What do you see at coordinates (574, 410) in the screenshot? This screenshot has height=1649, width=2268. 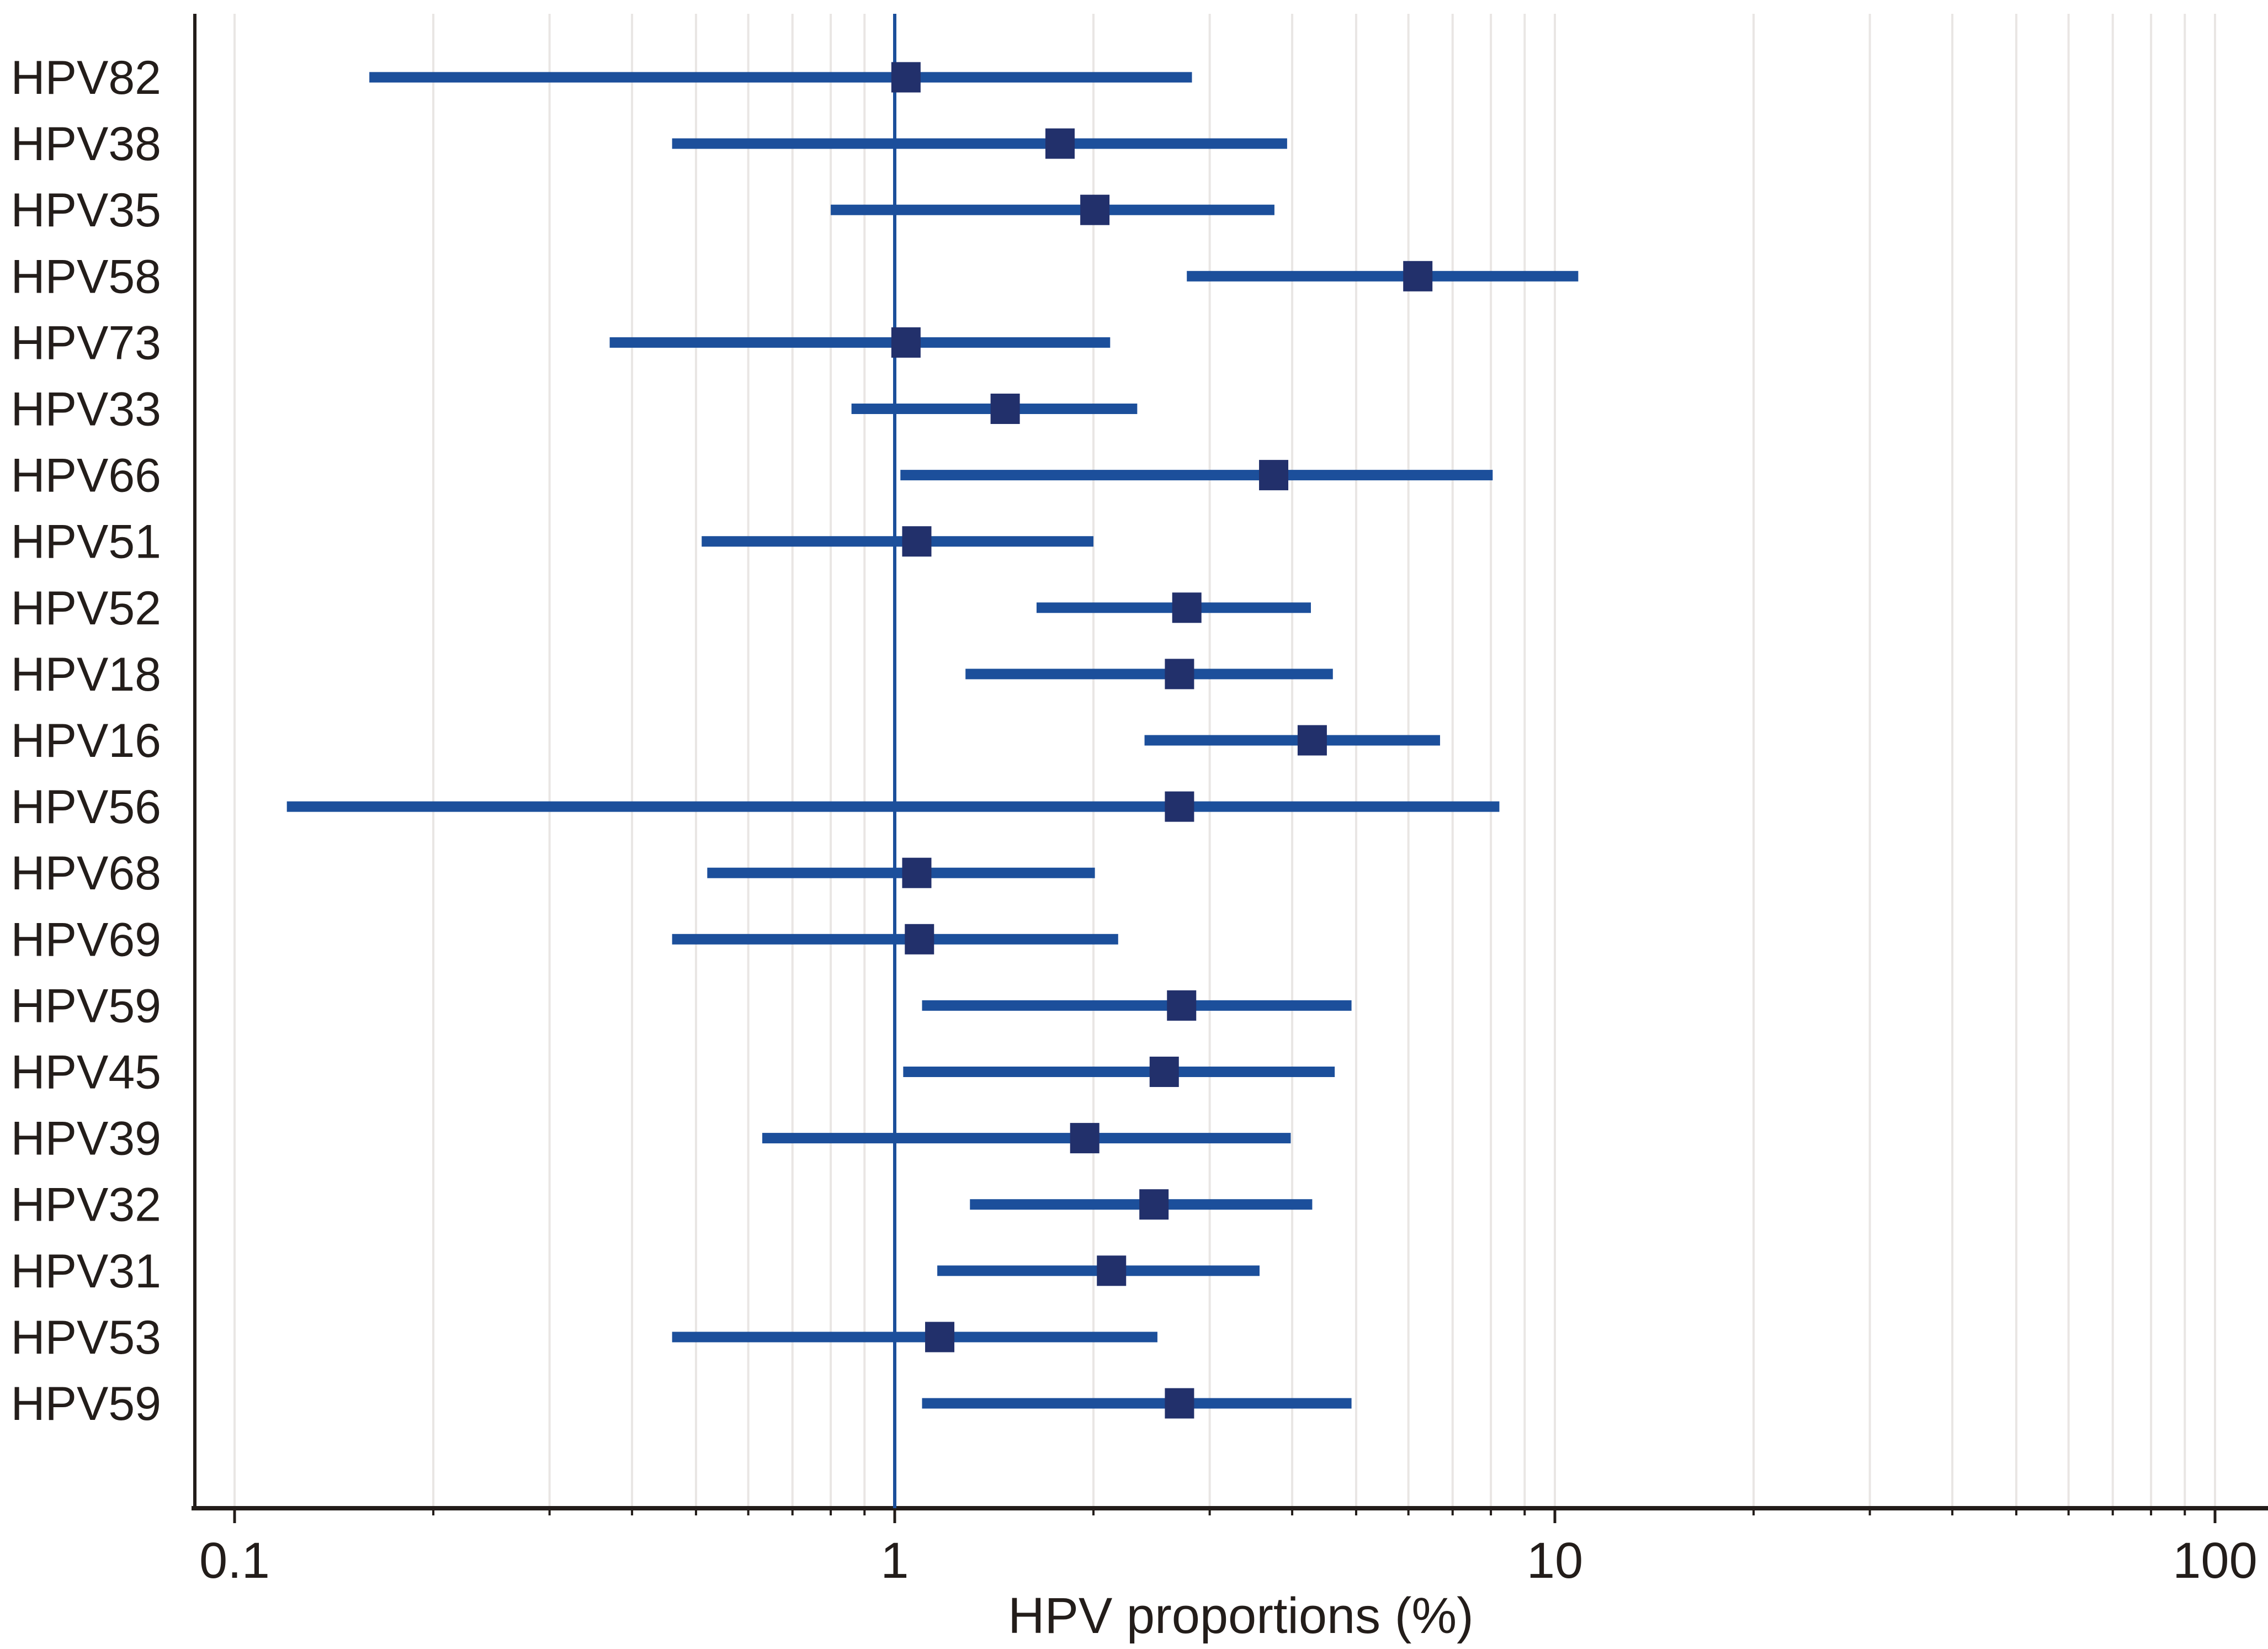 I see `forest-row: HPV33` at bounding box center [574, 410].